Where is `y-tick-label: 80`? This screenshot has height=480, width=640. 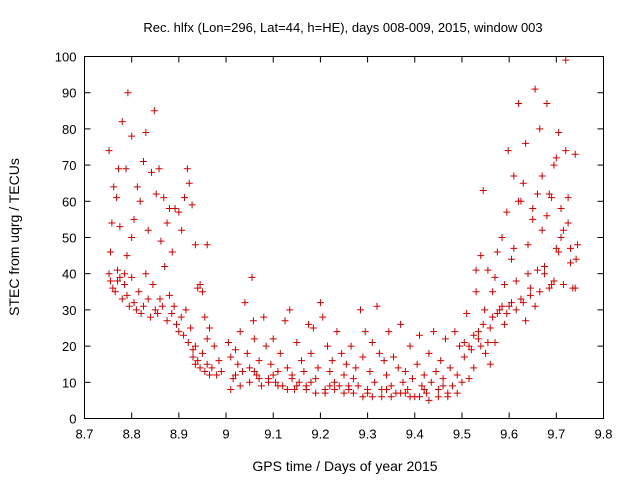 y-tick-label: 80 is located at coordinates (69, 129).